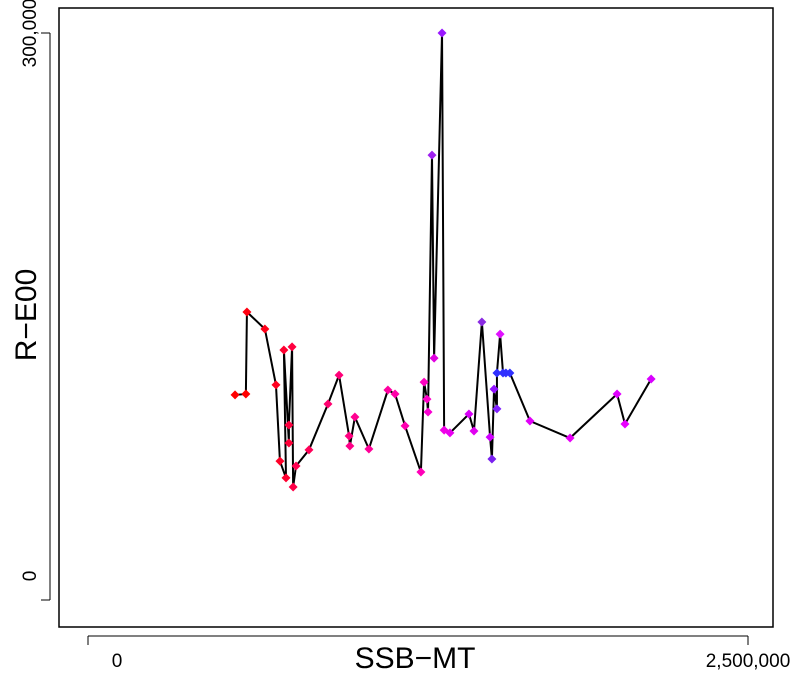  Describe the element at coordinates (117, 661) in the screenshot. I see `x-tick-label: 0` at that location.